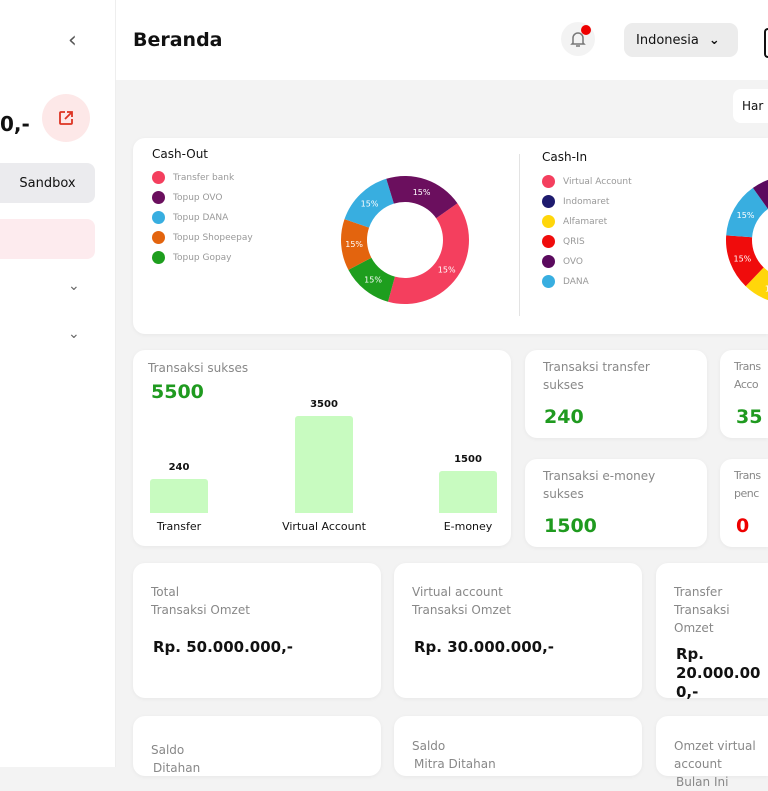  I want to click on date-range-button: Har, so click(750, 106).